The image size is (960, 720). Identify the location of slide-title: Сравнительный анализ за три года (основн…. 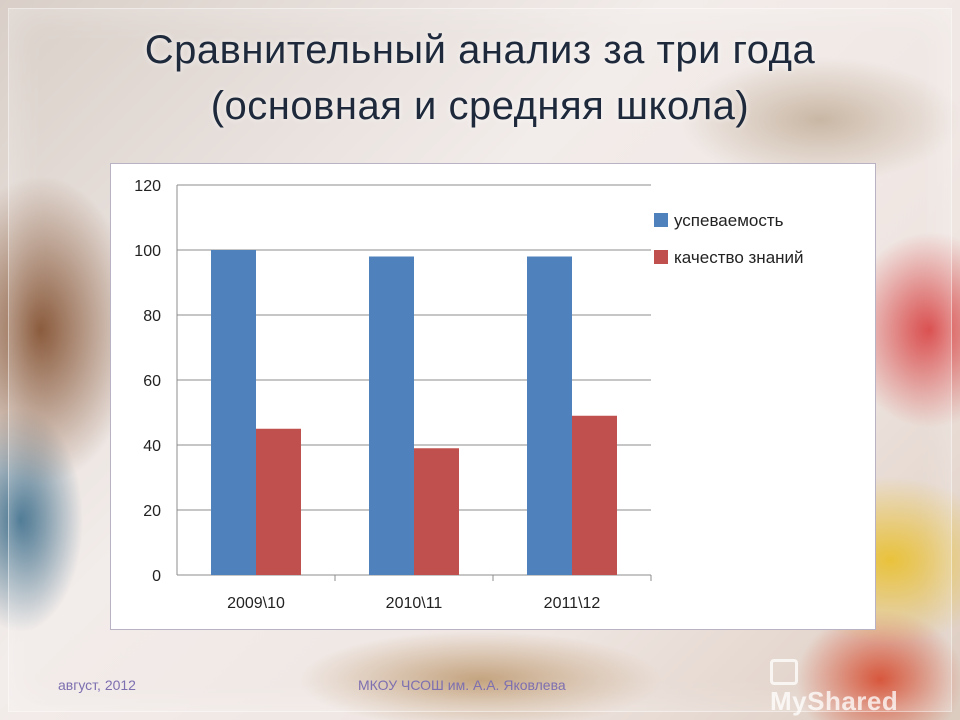
(480, 78).